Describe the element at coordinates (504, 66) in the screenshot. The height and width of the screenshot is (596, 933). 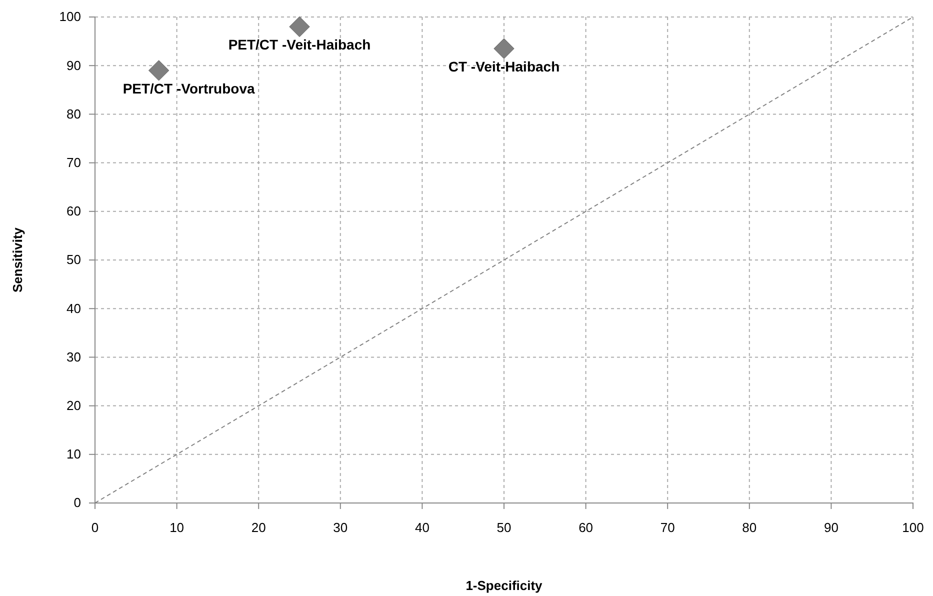
I see `annotation: CT -Veit-Haibach` at that location.